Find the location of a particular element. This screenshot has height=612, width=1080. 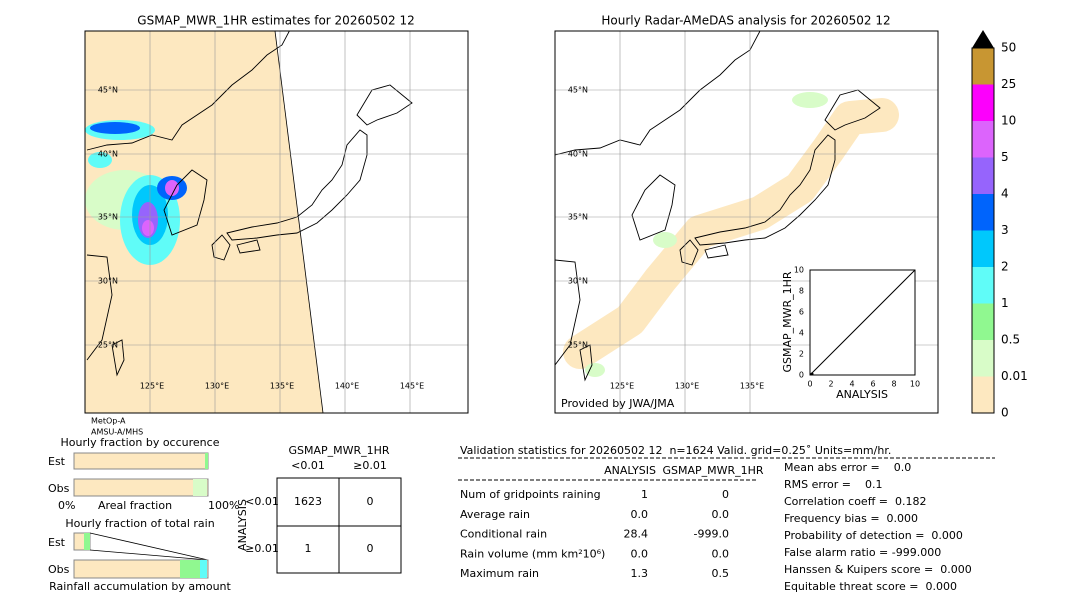

colorbar-frame is located at coordinates (983, 230).